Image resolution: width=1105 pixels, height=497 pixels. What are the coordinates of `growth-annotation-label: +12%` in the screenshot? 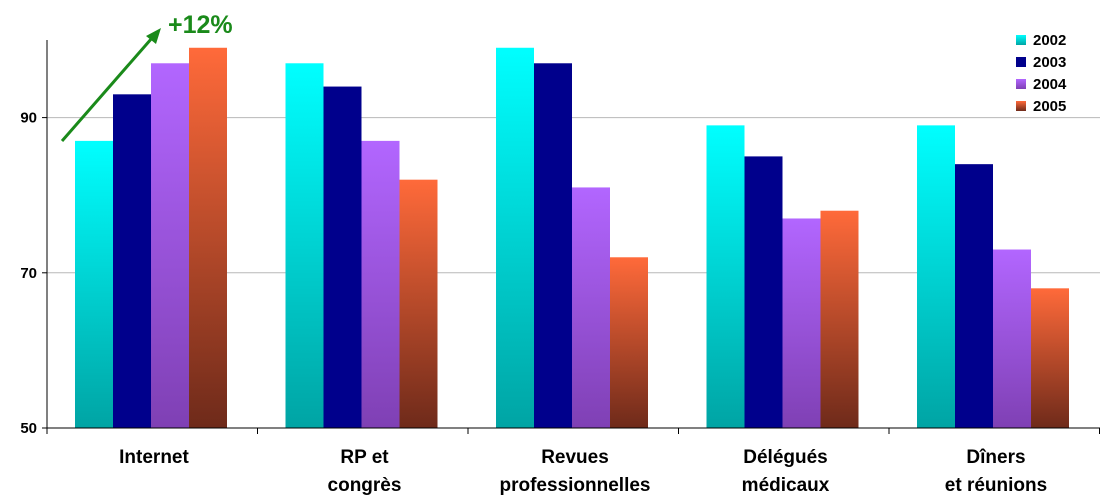 It's located at (200, 25).